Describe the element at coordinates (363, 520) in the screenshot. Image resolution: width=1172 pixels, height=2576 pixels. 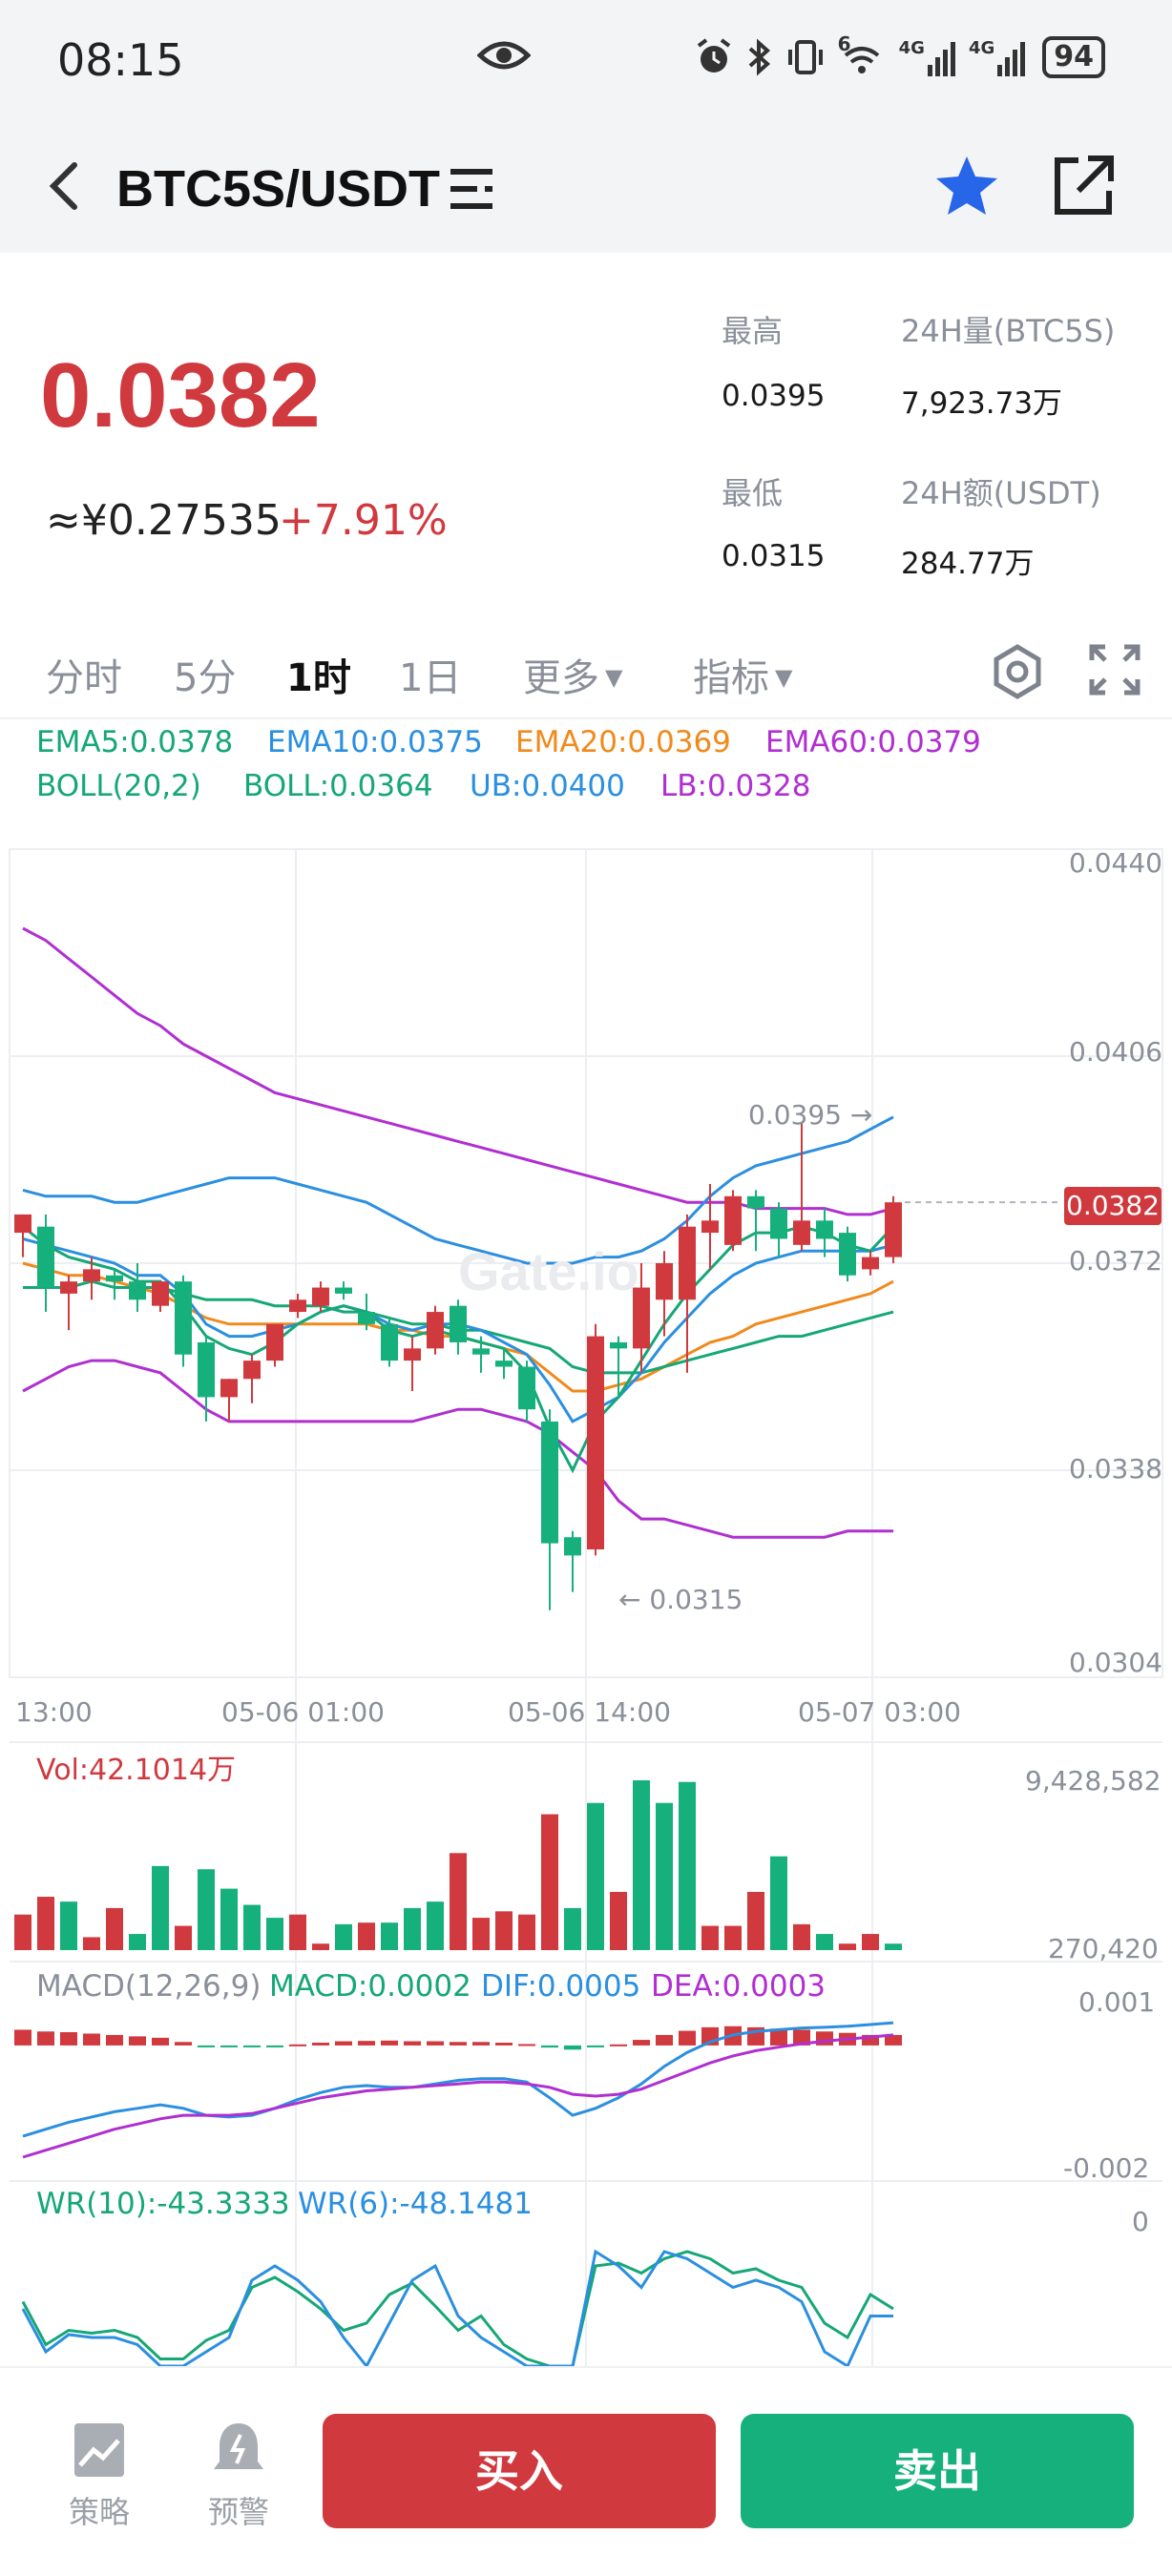
I see `price-change: +7.91%` at that location.